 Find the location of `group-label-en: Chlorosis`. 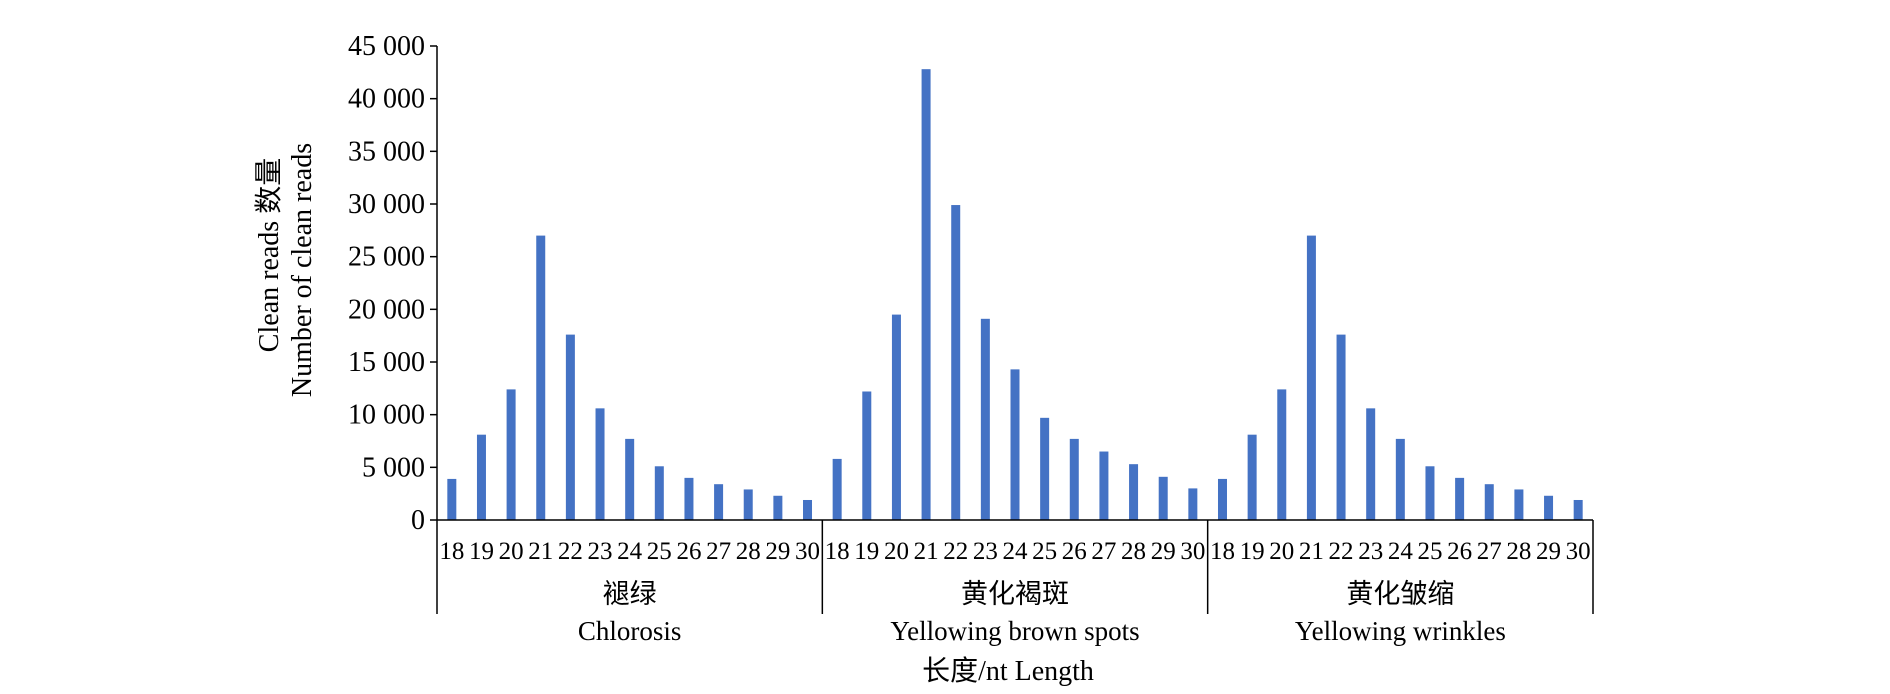

group-label-en: Chlorosis is located at coordinates (630, 631).